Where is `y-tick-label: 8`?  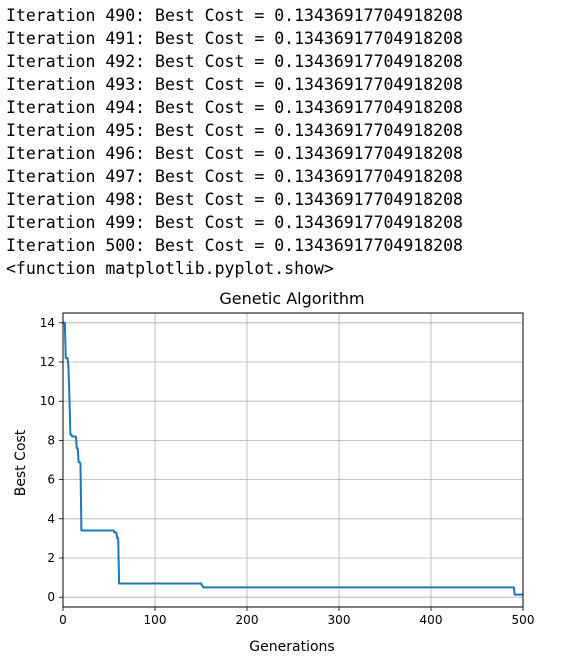
y-tick-label: 8 is located at coordinates (51, 440).